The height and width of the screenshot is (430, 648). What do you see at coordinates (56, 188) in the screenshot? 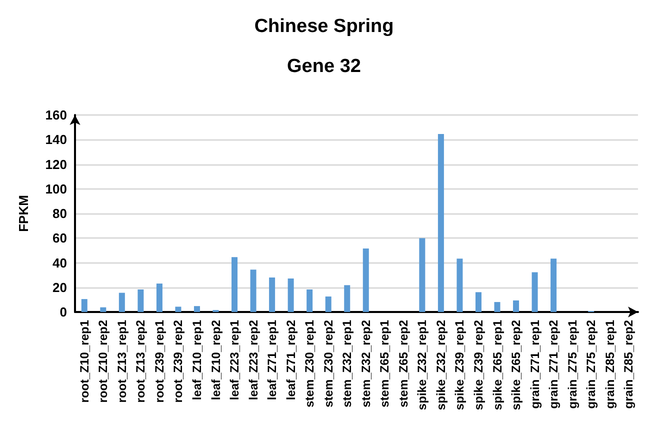
I see `y-tick-label: 100` at bounding box center [56, 188].